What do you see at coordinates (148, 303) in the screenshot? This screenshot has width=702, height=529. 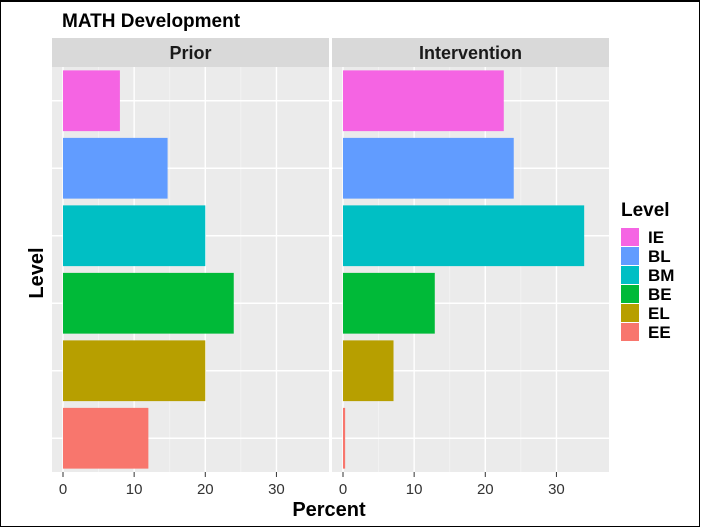 I see `bar-prior-be` at bounding box center [148, 303].